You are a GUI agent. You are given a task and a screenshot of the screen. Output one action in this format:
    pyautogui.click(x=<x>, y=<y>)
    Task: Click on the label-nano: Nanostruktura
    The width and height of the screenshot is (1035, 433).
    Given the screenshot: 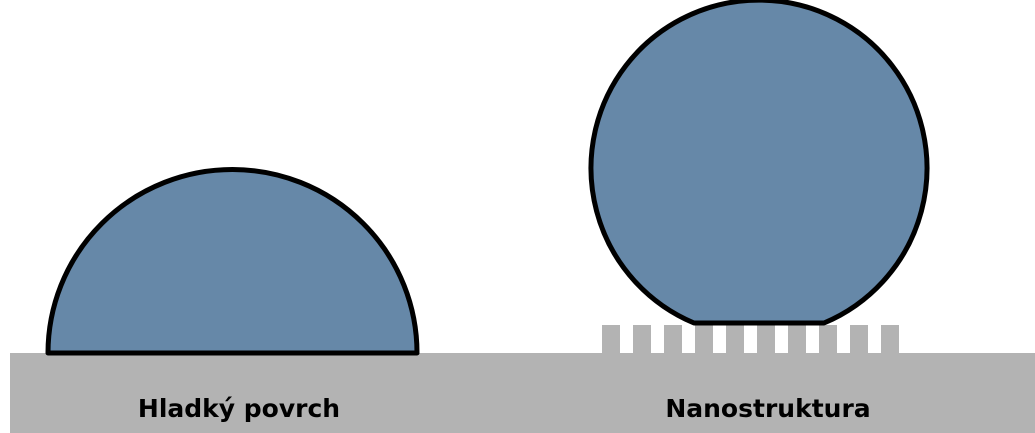 What is the action you would take?
    pyautogui.click(x=767, y=408)
    